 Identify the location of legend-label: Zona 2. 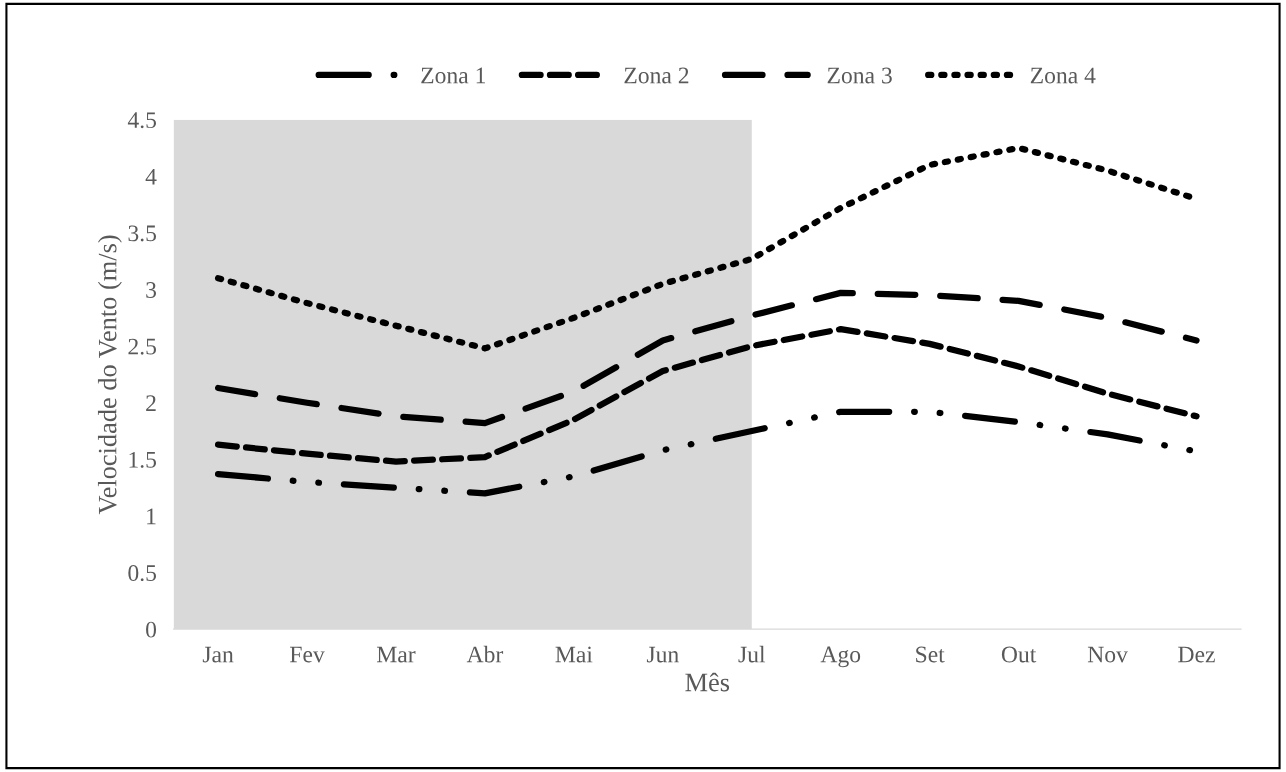
(656, 75).